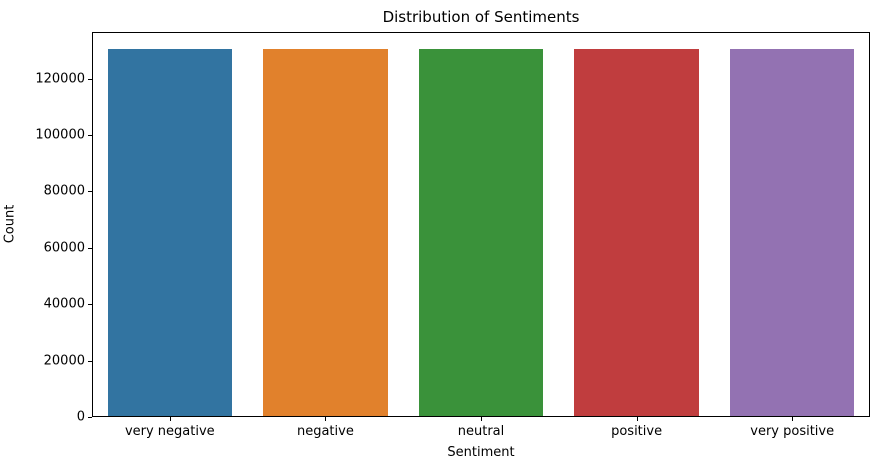 The image size is (876, 470). Describe the element at coordinates (80, 417) in the screenshot. I see `y-tick-label: 0` at that location.